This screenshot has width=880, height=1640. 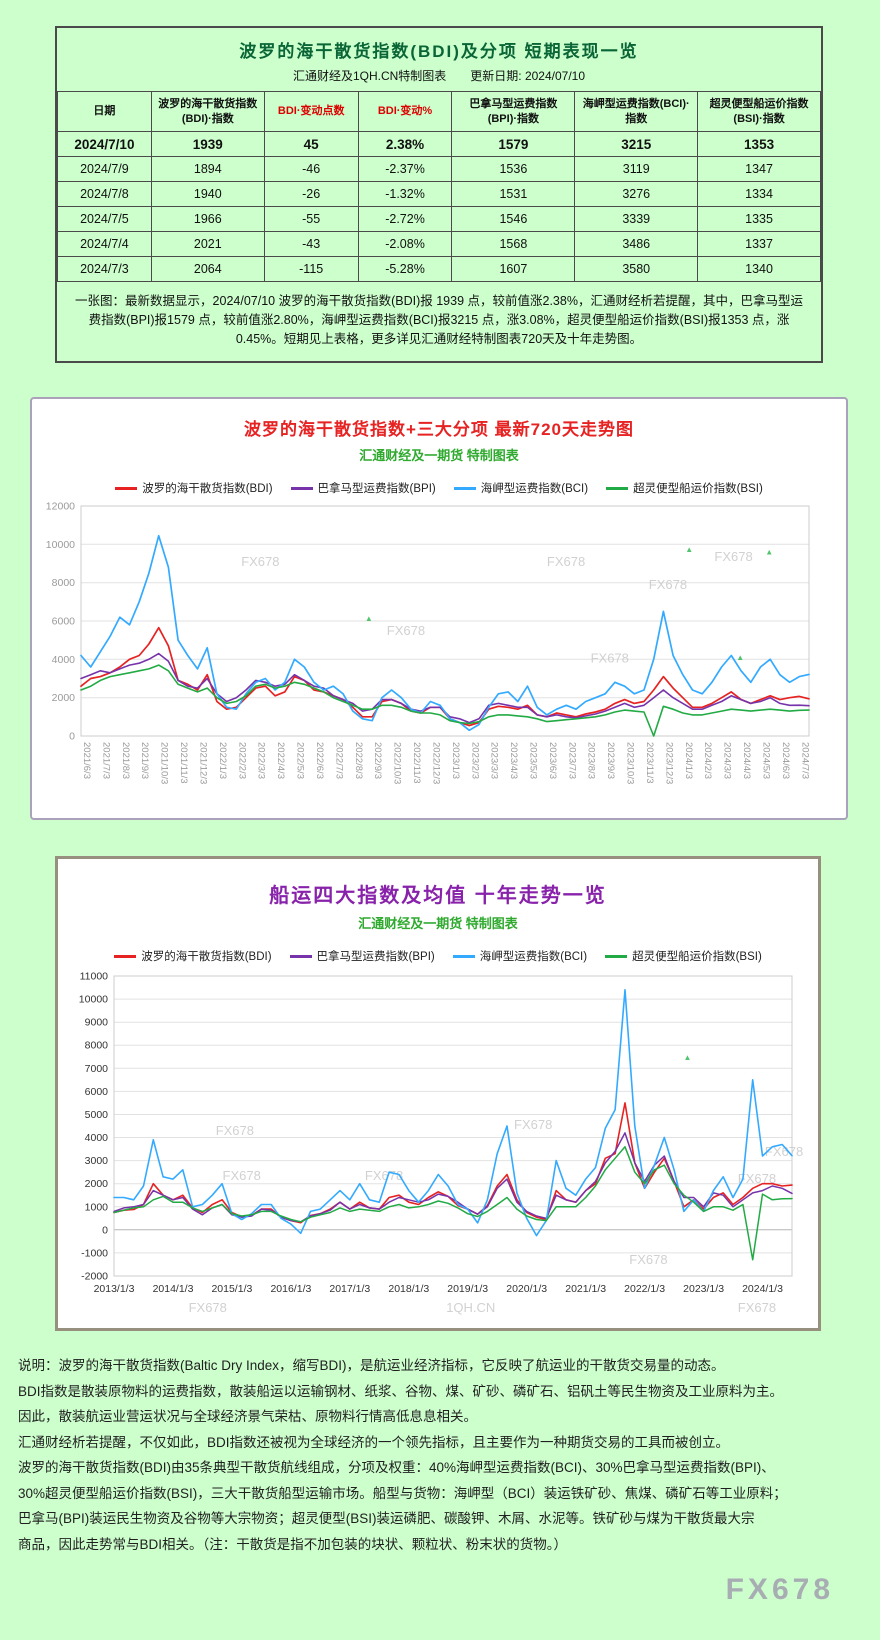 I want to click on legend-item: 海岬型运费指数(BCI), so click(x=519, y=956).